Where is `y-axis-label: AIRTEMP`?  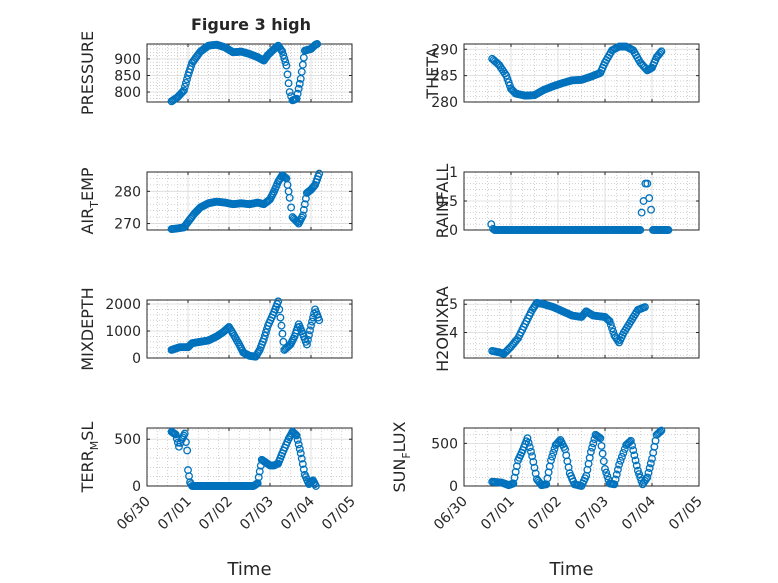 y-axis-label: AIRTEMP is located at coordinates (89, 200).